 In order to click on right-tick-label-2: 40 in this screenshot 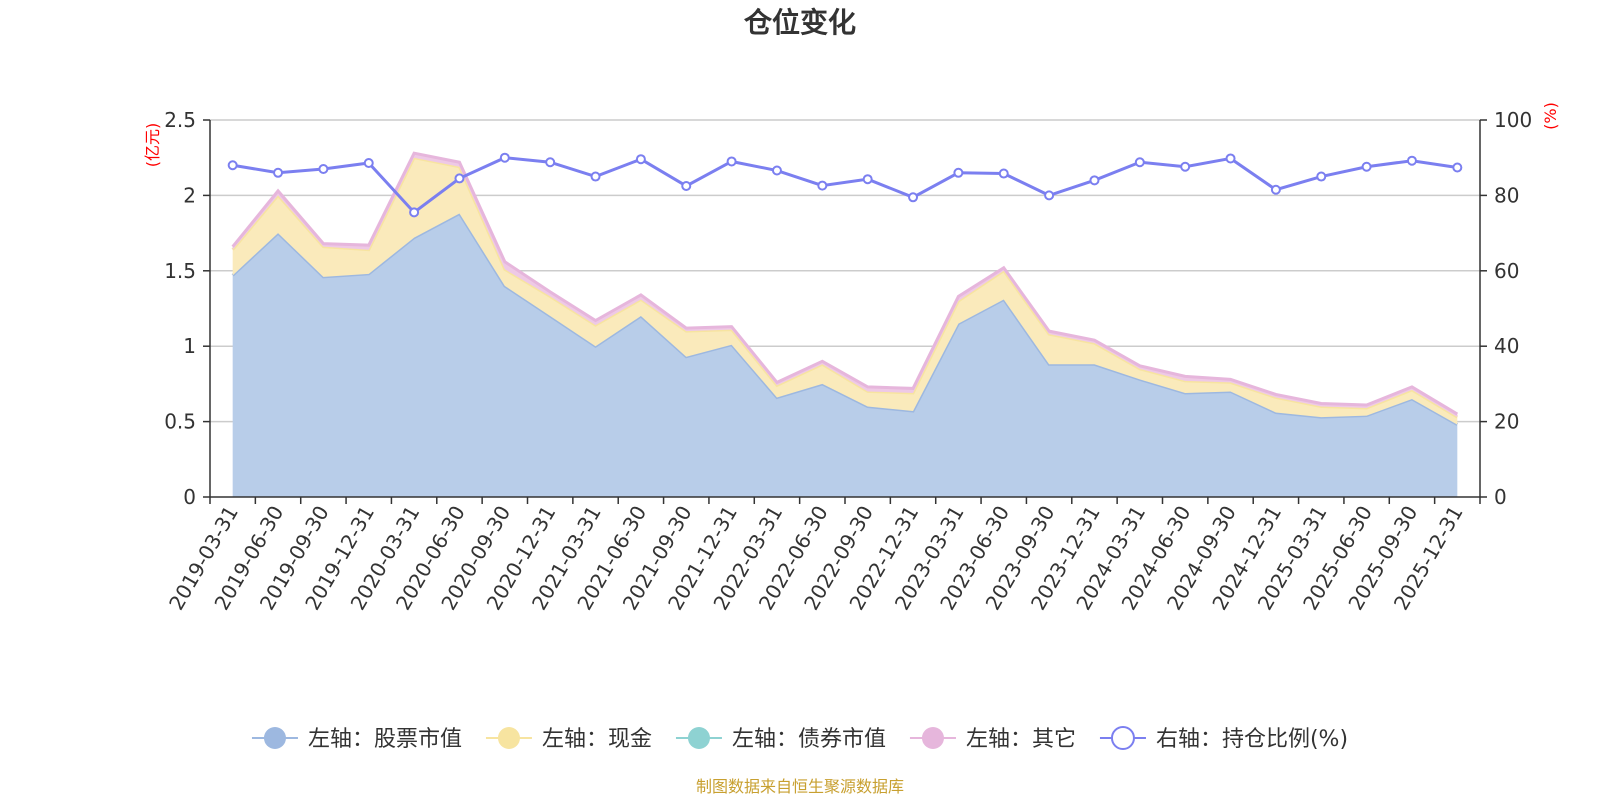, I will do `click(1506, 346)`.